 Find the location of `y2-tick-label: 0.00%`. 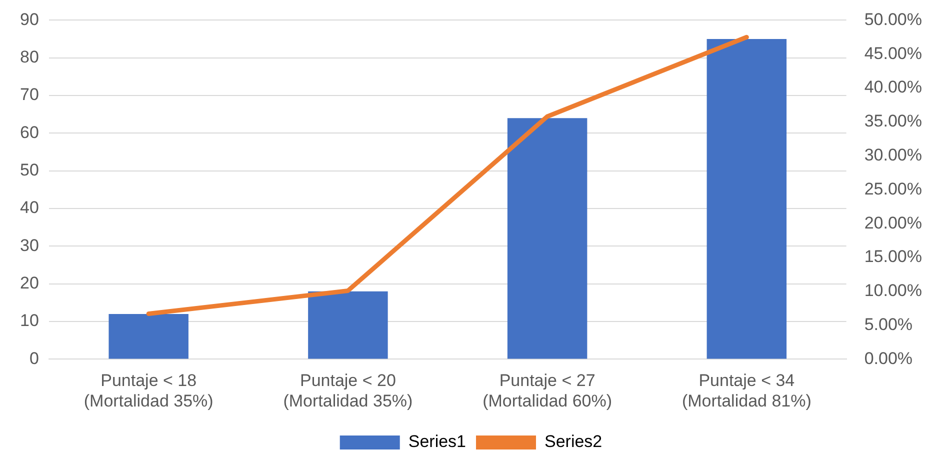

y2-tick-label: 0.00% is located at coordinates (888, 358).